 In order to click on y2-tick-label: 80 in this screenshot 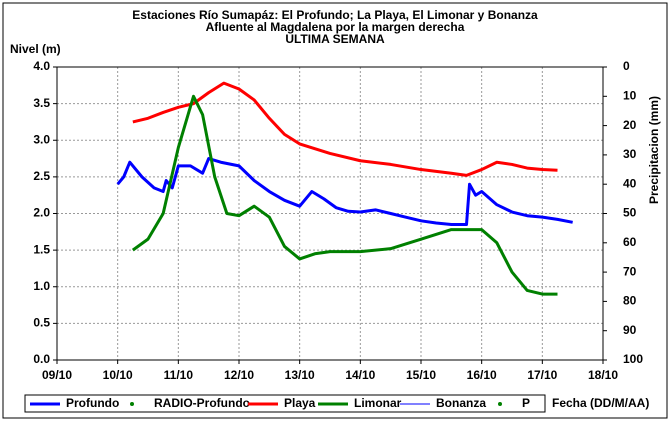, I will do `click(630, 301)`.